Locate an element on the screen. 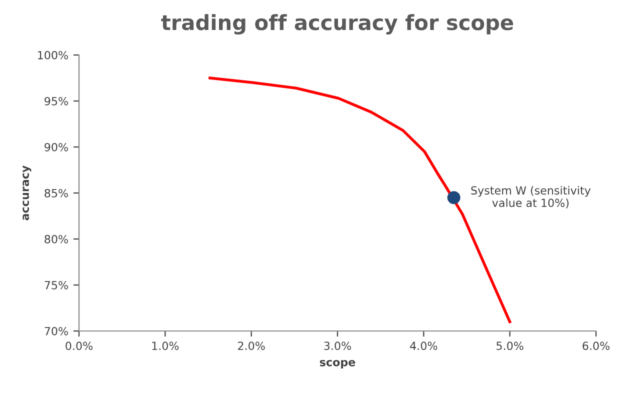 The height and width of the screenshot is (393, 624). x-tick-label: 2.0% is located at coordinates (251, 346).